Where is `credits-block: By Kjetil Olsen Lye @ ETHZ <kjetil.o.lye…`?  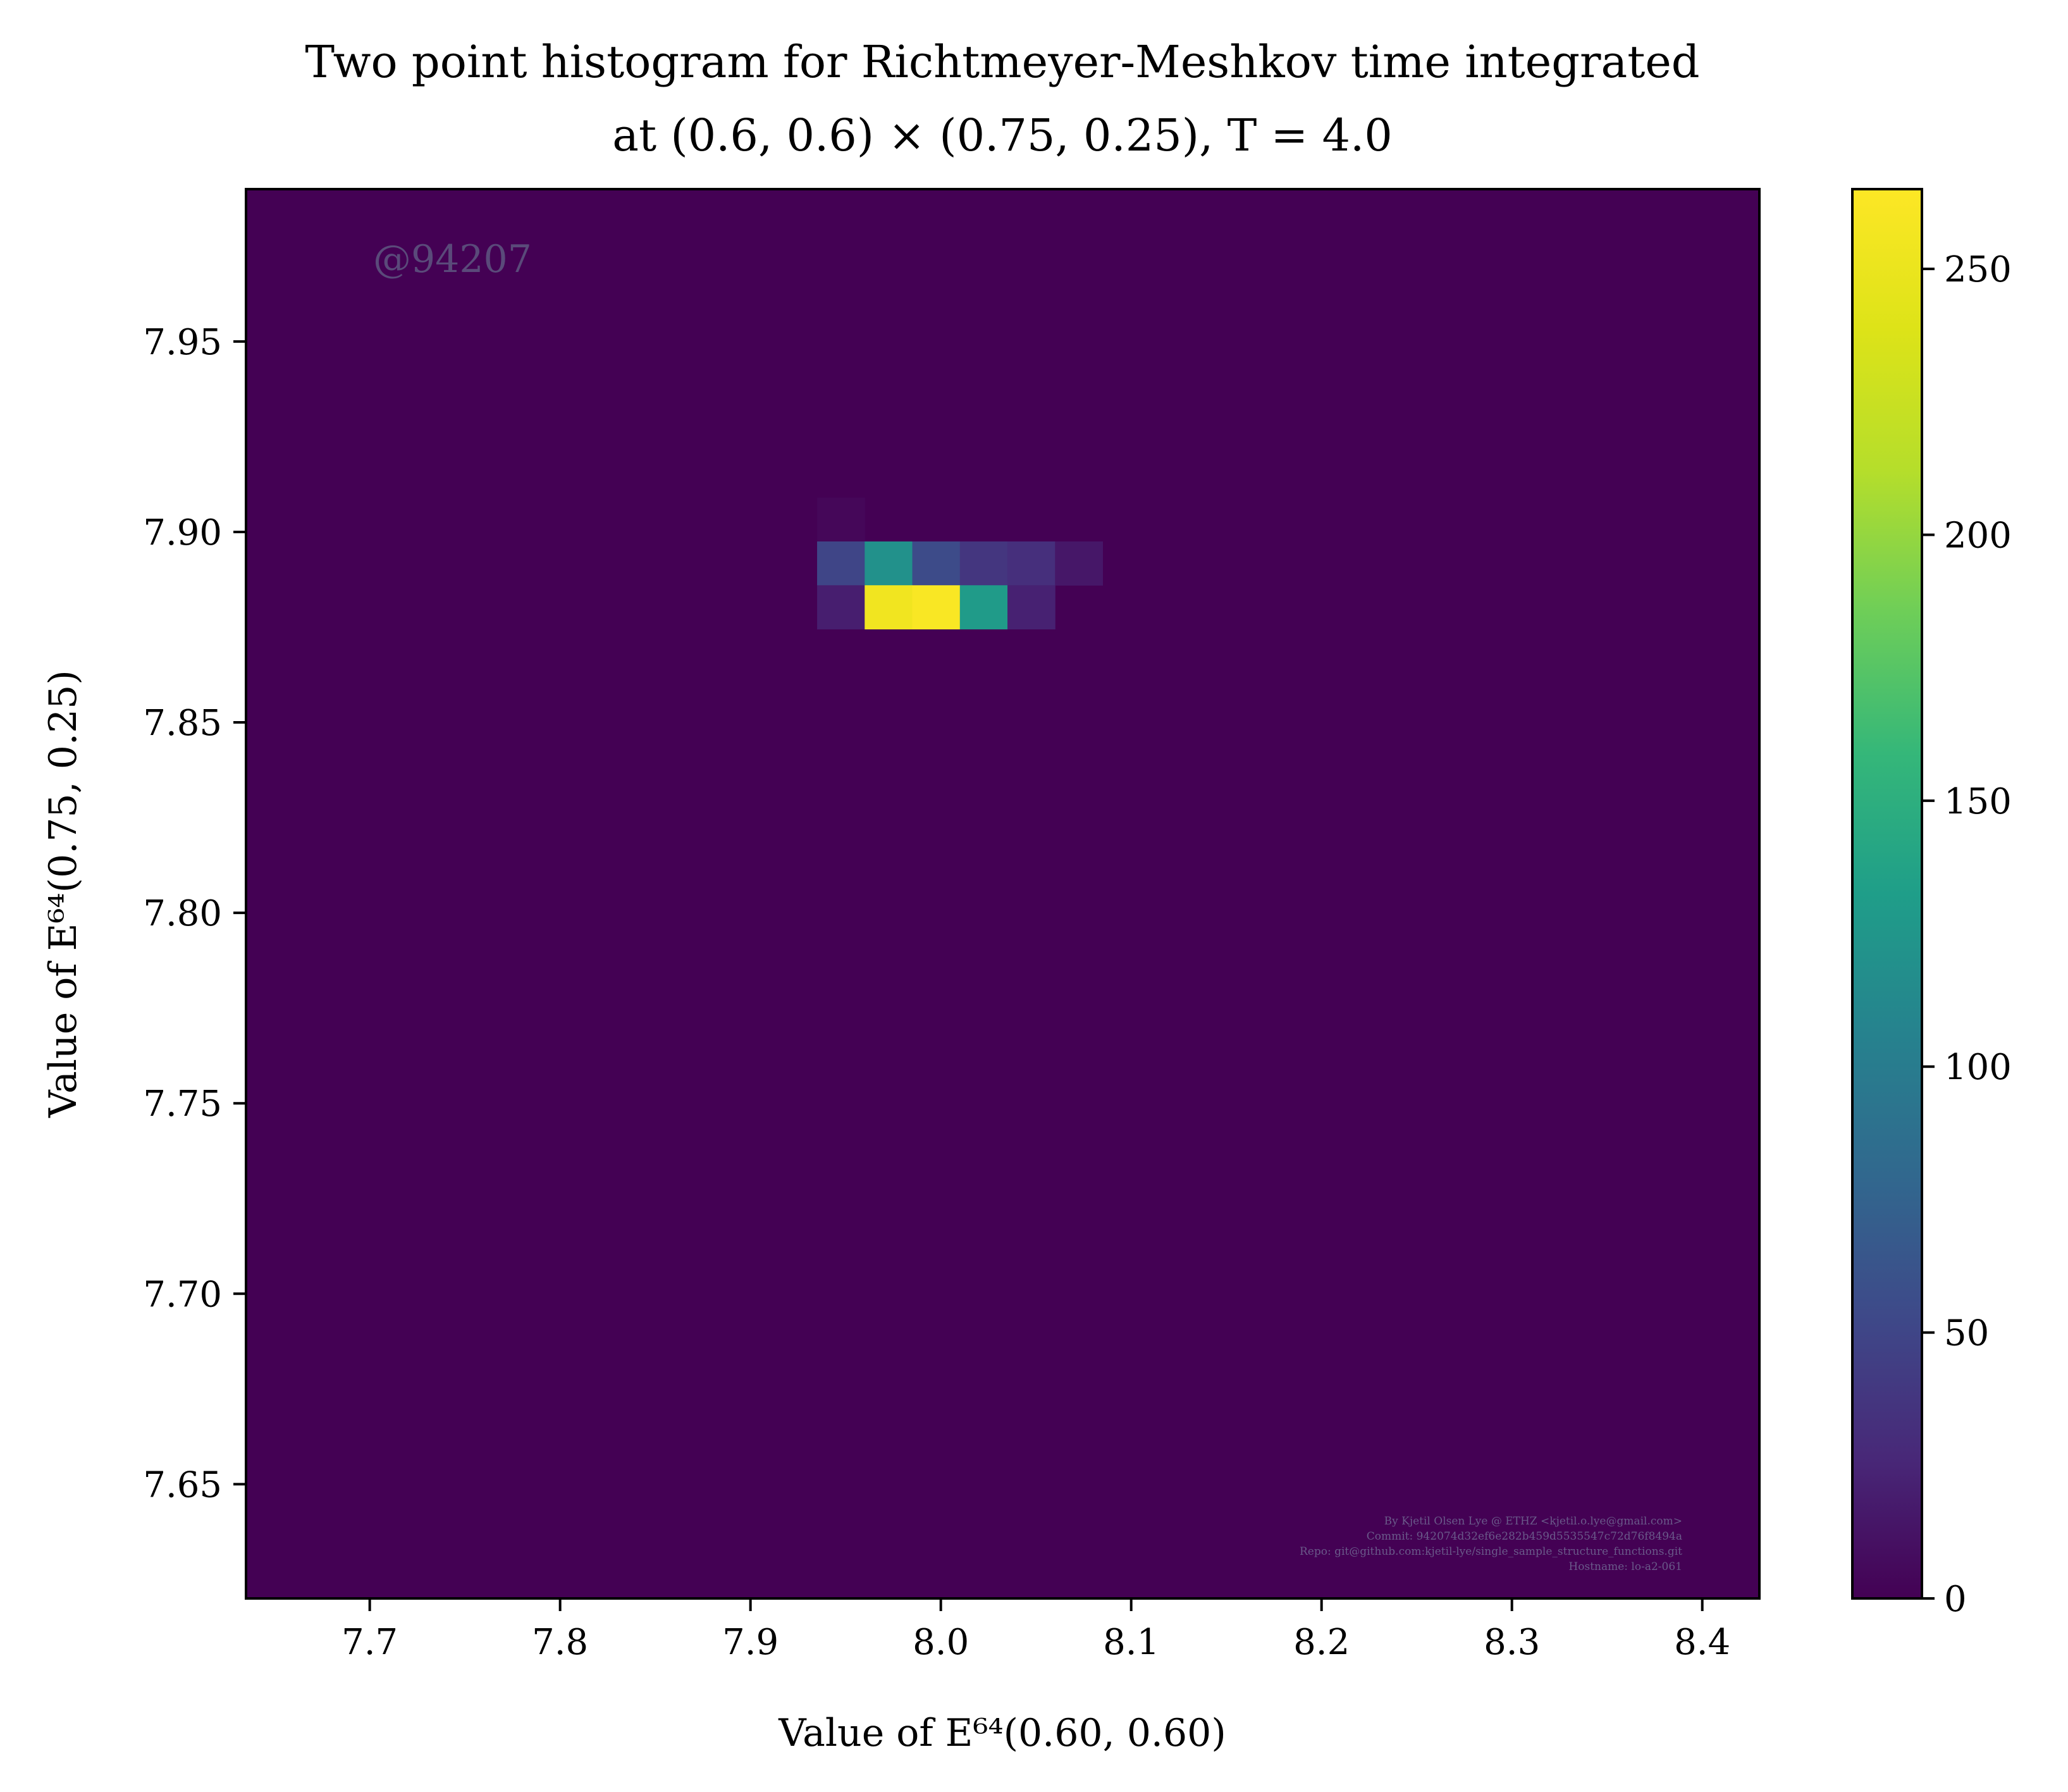 credits-block: By Kjetil Olsen Lye @ ETHZ <kjetil.o.lye… is located at coordinates (1491, 1544).